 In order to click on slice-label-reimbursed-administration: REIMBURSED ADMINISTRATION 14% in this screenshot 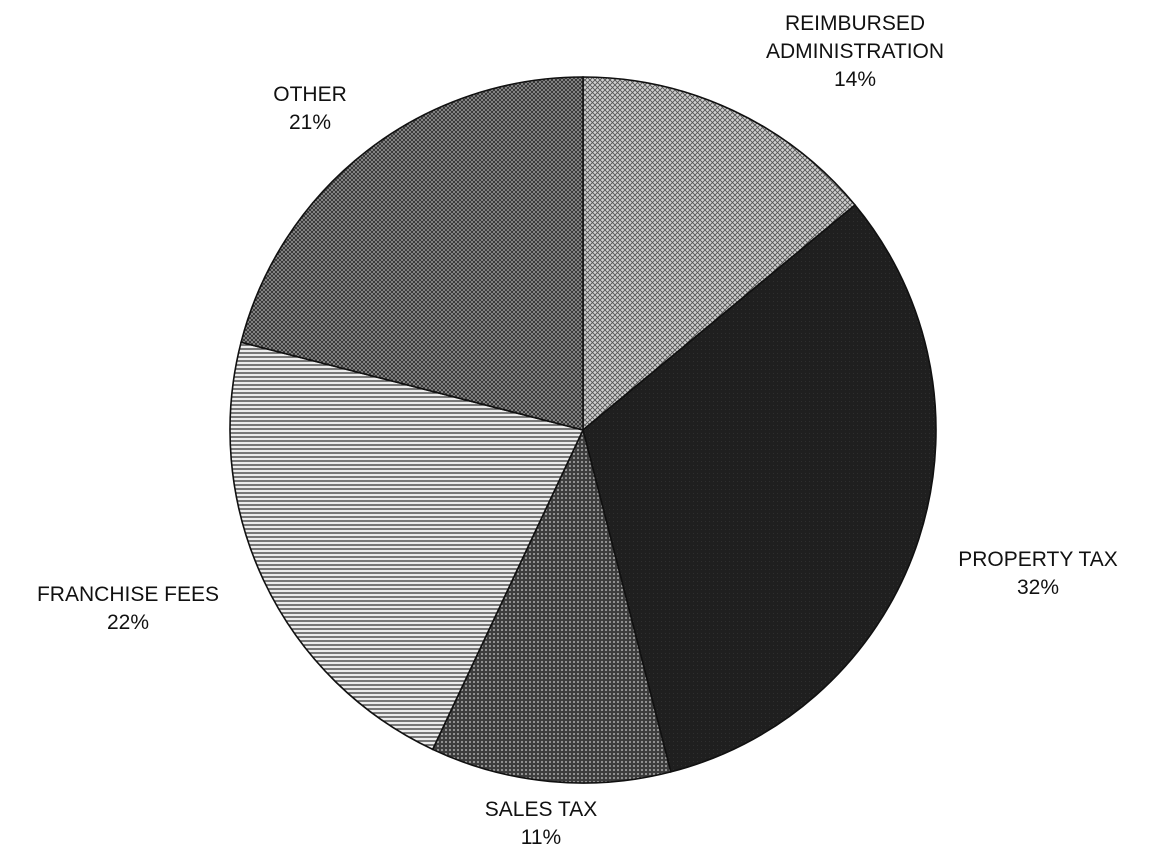, I will do `click(855, 51)`.